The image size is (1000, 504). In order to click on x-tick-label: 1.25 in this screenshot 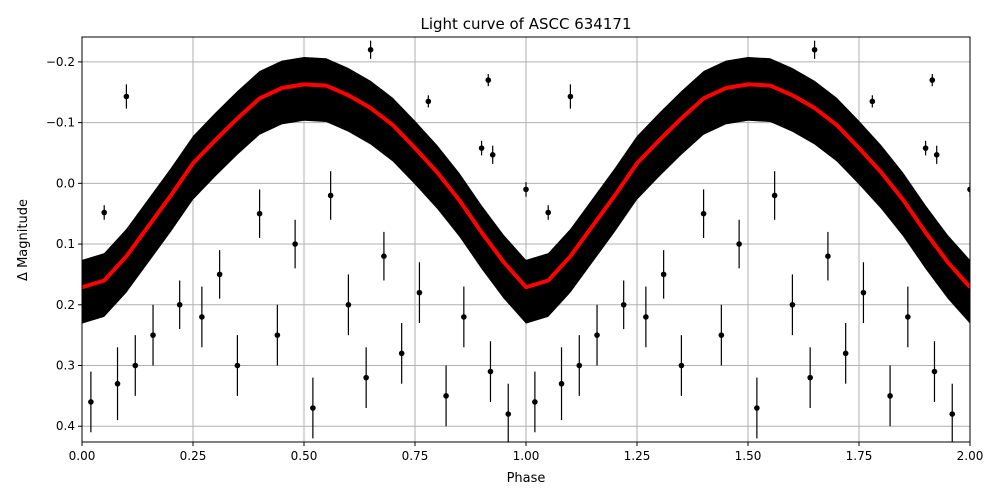, I will do `click(637, 456)`.